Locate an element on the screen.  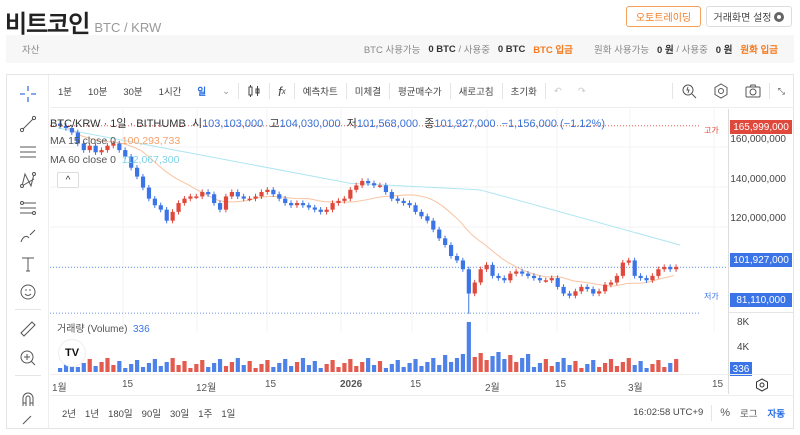
drawing-toolbar is located at coordinates (28, 251).